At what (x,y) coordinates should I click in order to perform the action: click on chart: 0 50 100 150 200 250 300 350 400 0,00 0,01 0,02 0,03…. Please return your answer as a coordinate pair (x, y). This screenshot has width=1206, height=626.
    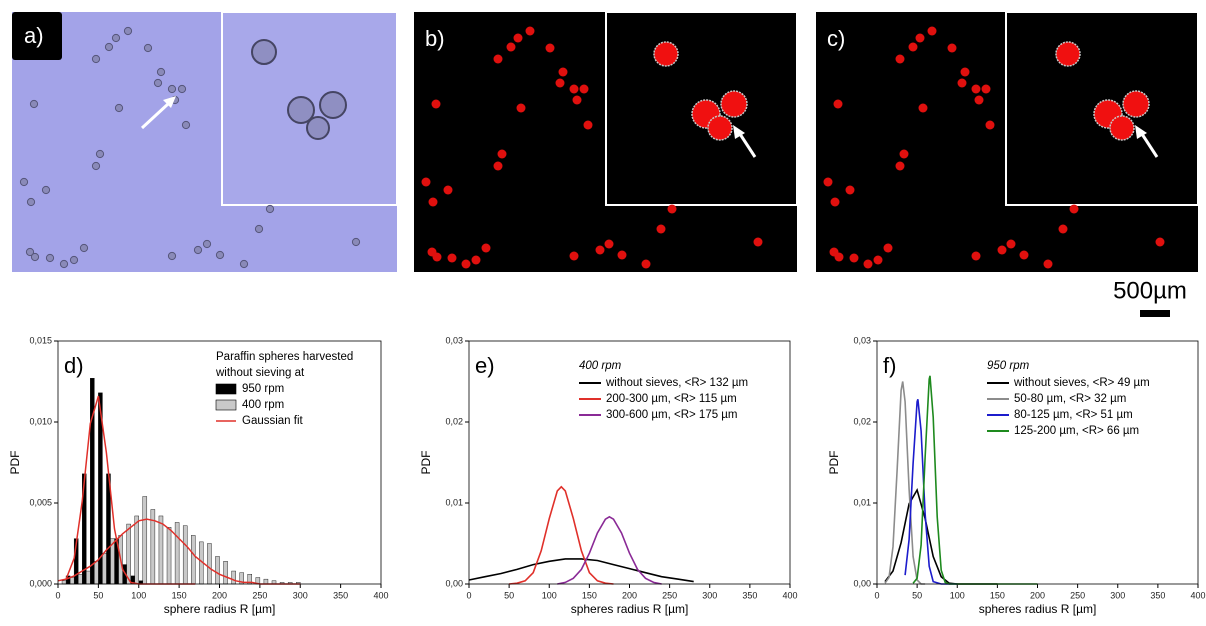
    Looking at the image, I should click on (1016, 475).